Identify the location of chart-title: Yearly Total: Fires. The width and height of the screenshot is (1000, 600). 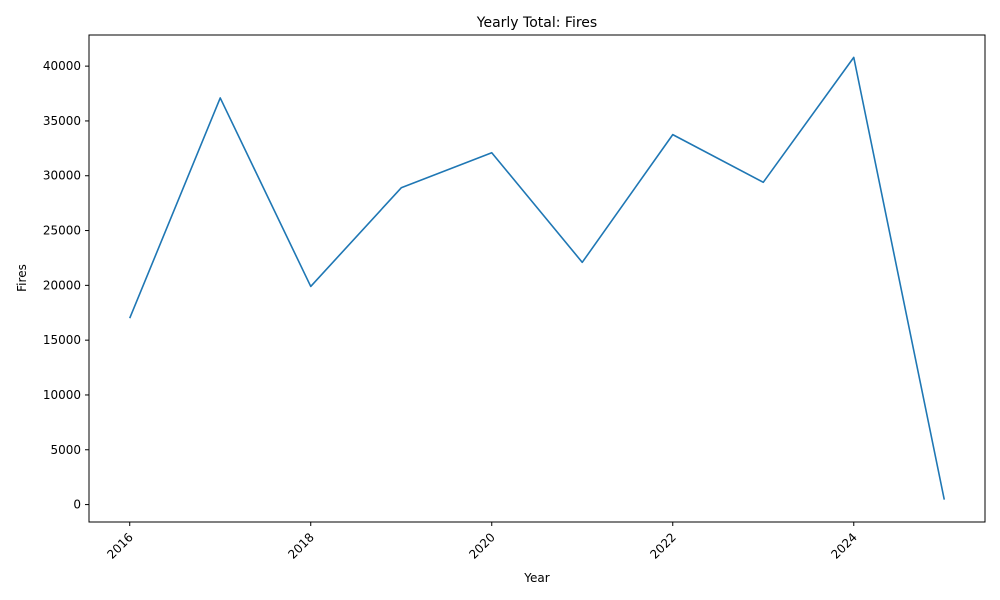
(536, 23).